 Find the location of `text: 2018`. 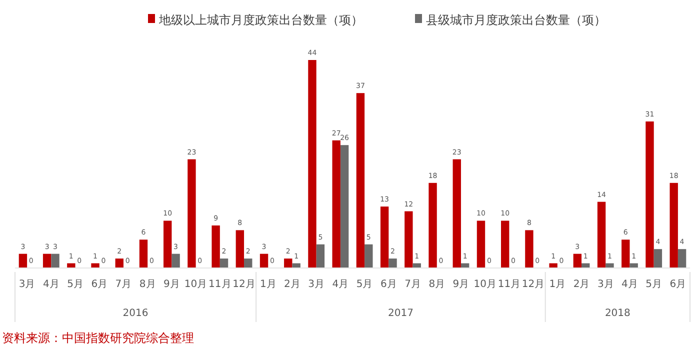

text: 2018 is located at coordinates (617, 313).